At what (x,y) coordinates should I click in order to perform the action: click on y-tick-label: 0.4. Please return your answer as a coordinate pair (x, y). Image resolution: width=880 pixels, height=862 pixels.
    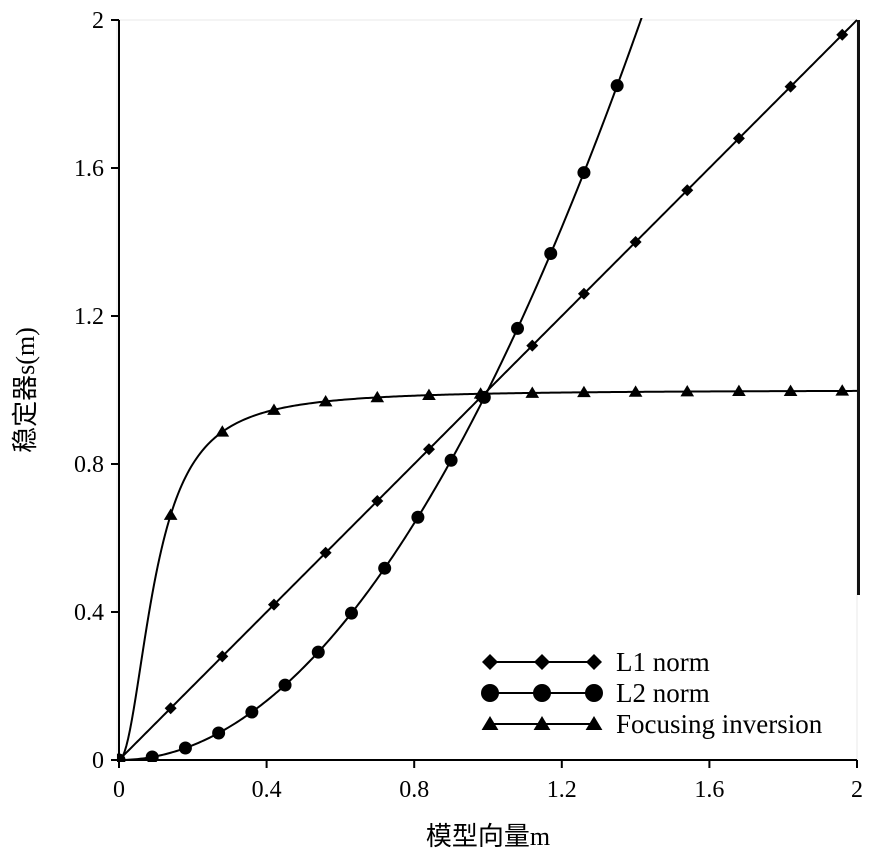
    Looking at the image, I should click on (89, 613).